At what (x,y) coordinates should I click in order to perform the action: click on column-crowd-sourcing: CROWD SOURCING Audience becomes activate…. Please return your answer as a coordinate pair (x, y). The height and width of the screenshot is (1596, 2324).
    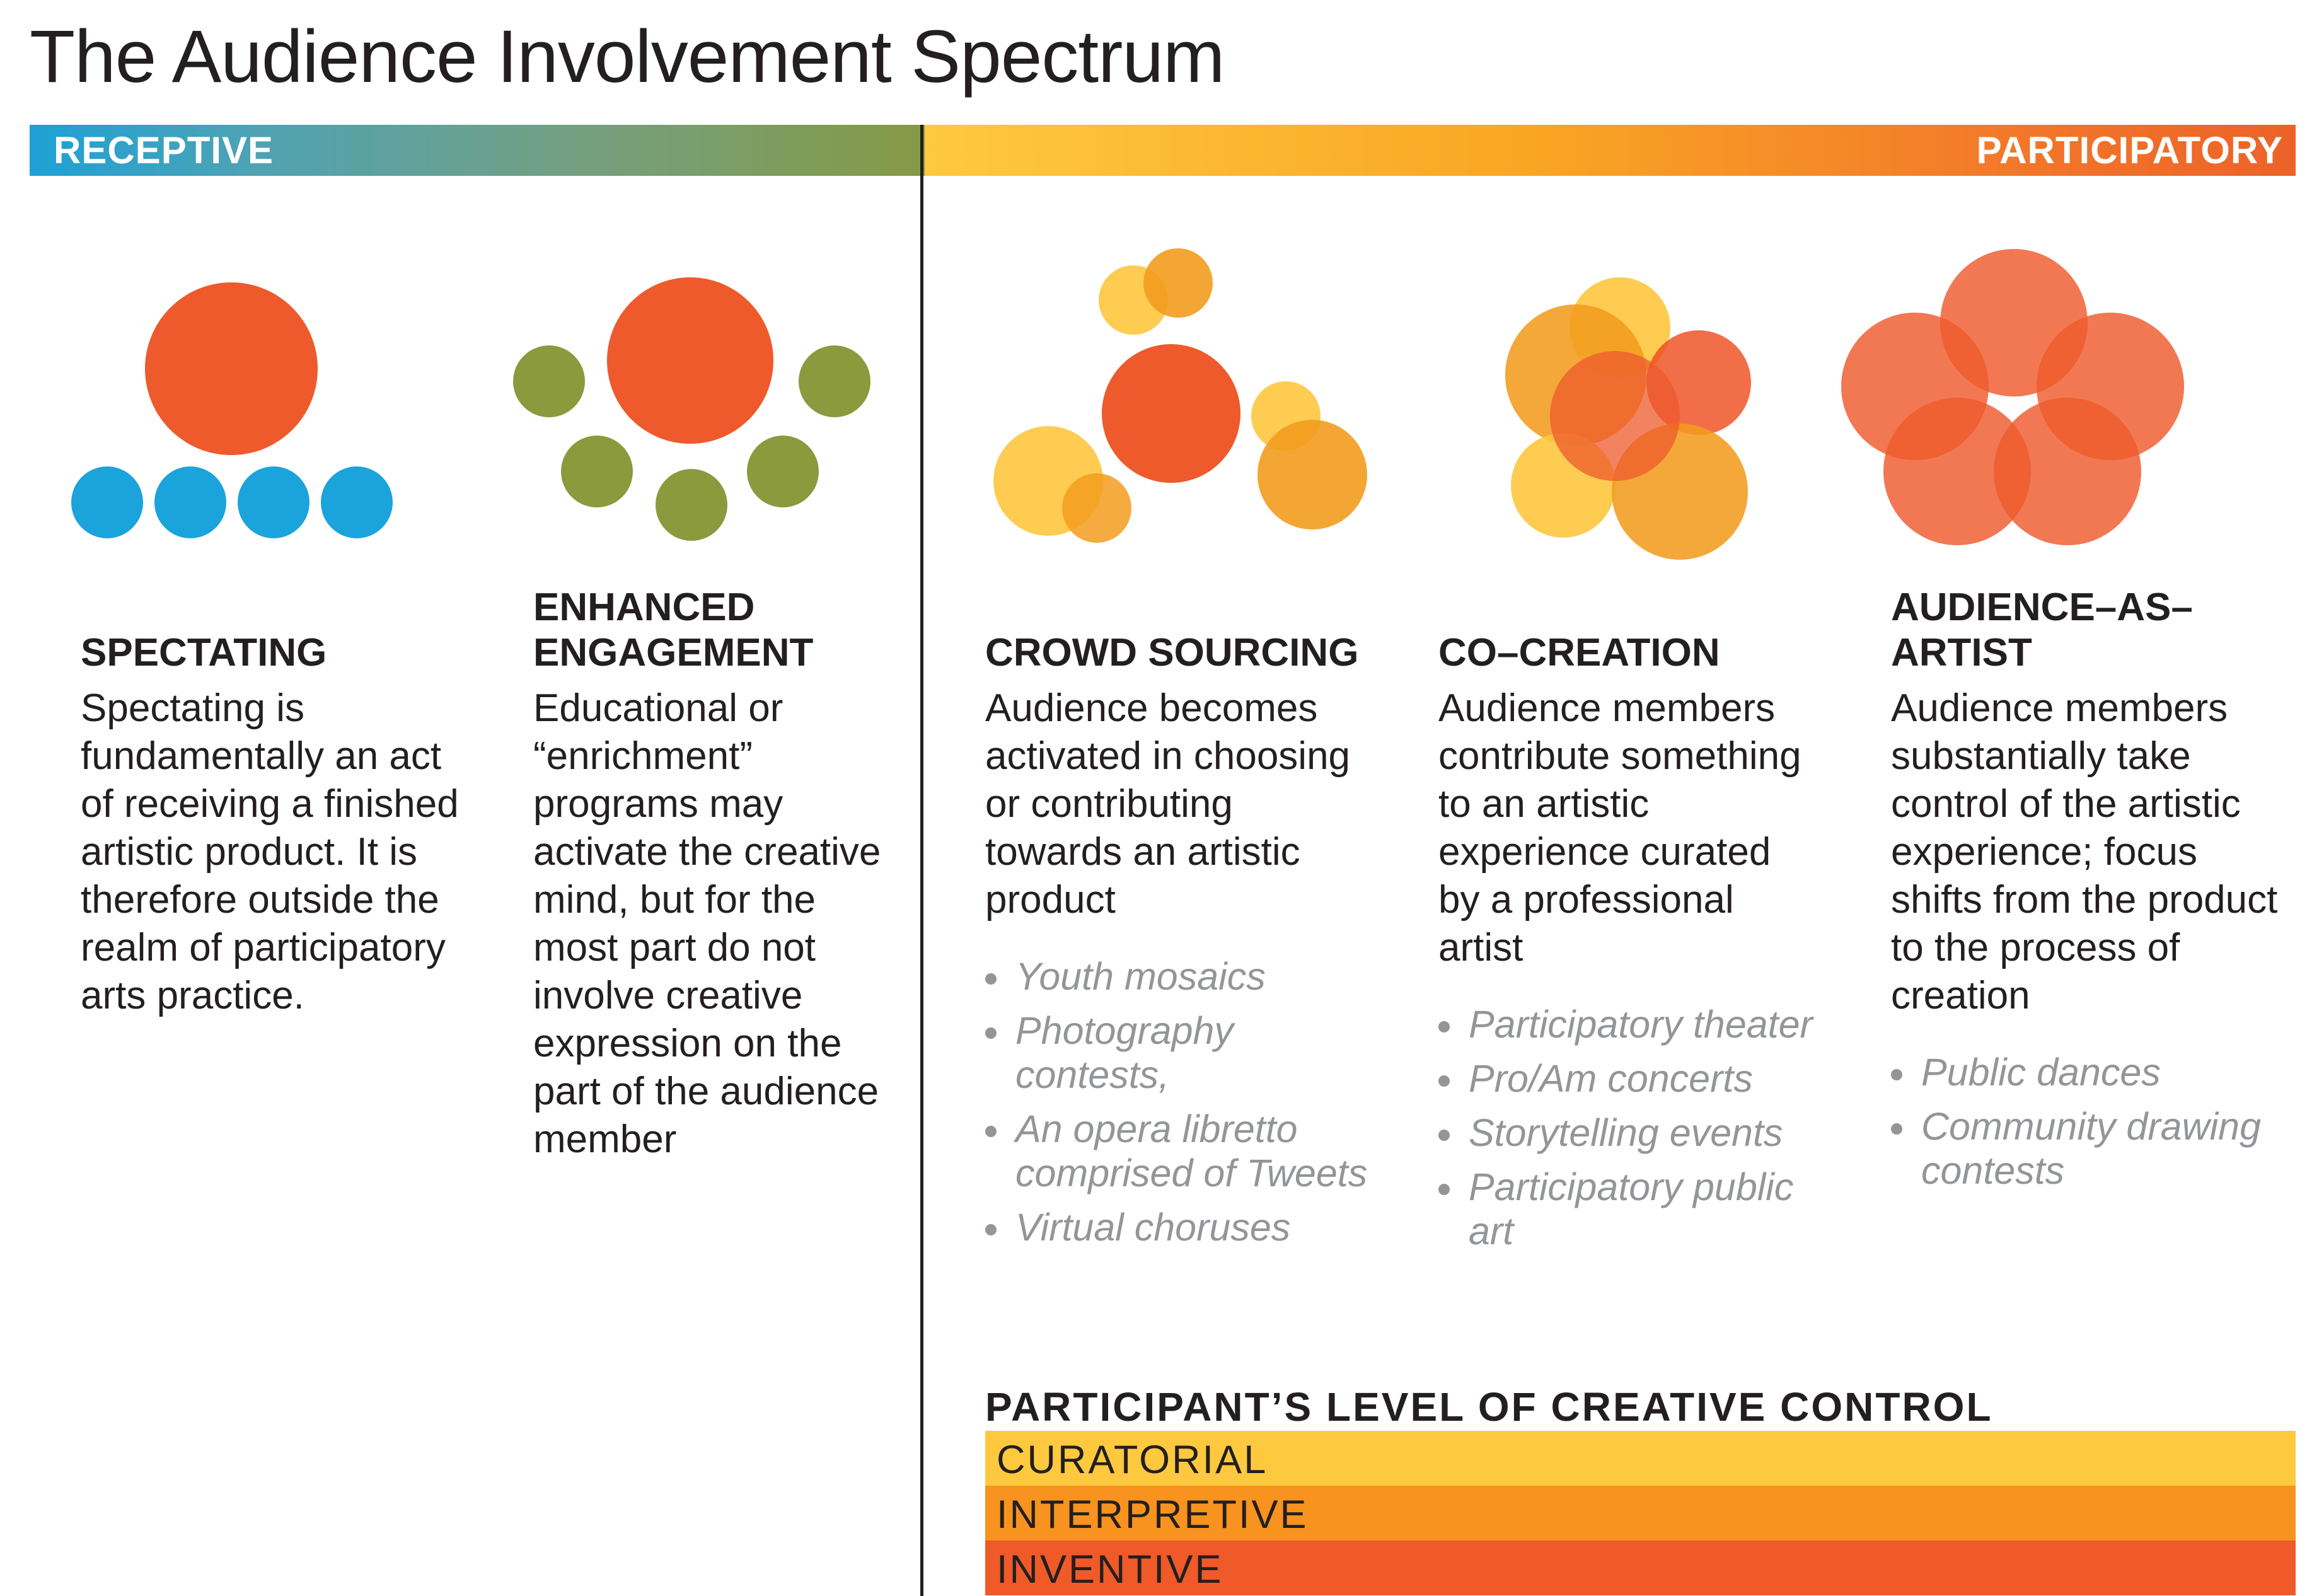
    Looking at the image, I should click on (1187, 944).